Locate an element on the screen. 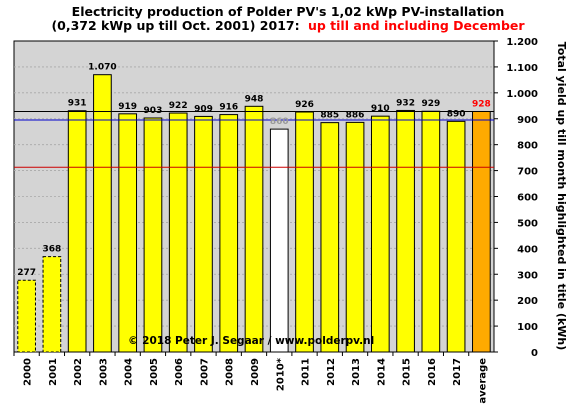  y-tick-label: 300 is located at coordinates (527, 275).